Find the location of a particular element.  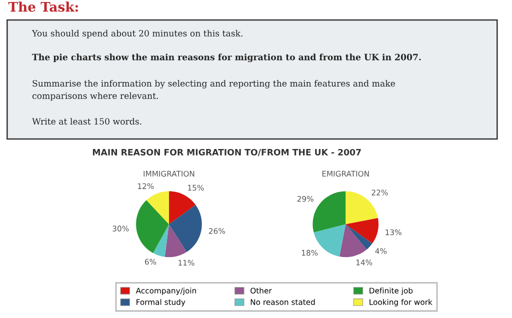

text: MAIN REASON FOR MIGRATION TO/FROM THE UK - 2007 is located at coordinates (226, 152).